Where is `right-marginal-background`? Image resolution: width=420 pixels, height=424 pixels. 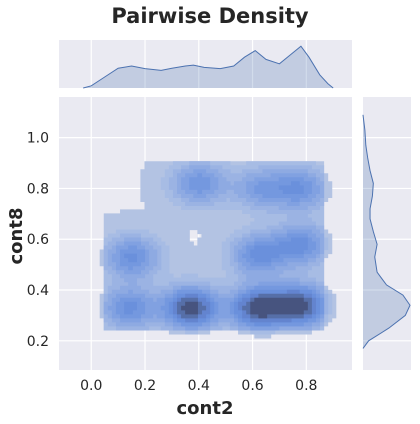
right-marginal-background is located at coordinates (387, 233).